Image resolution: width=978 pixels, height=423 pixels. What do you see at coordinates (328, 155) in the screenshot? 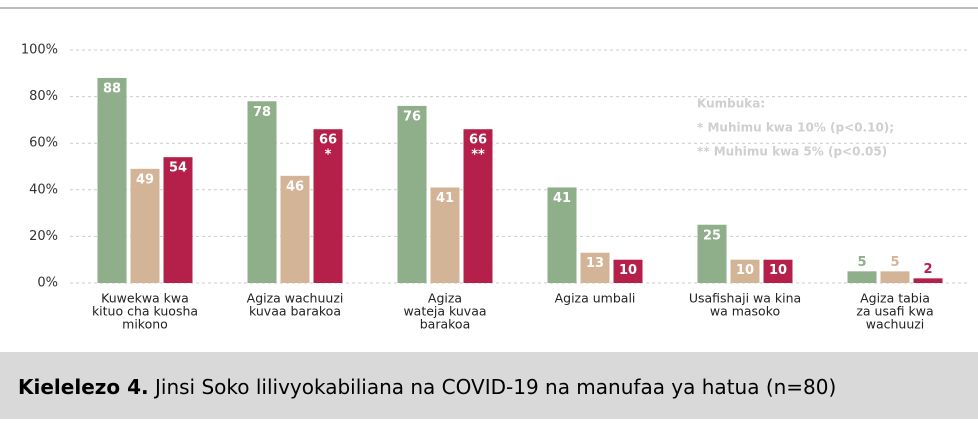
I see `significance-label: *` at bounding box center [328, 155].